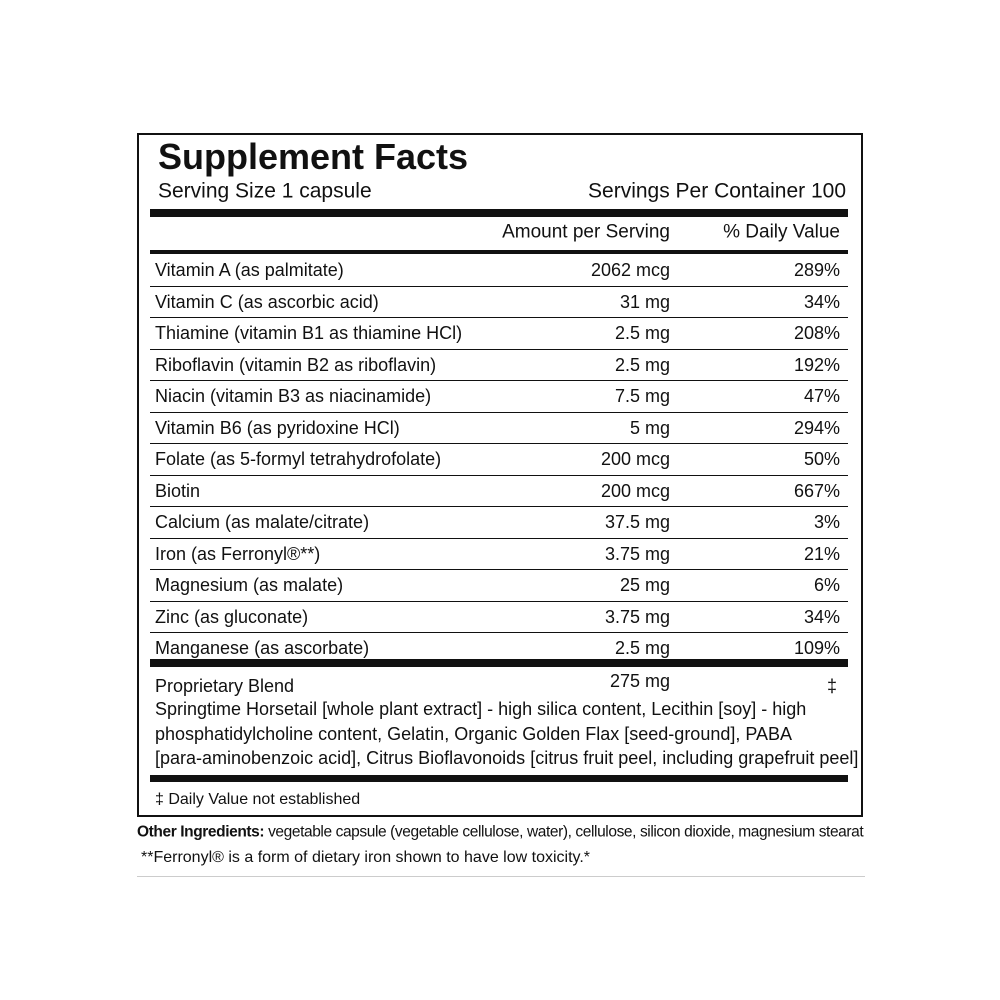 The height and width of the screenshot is (1000, 1000). I want to click on amount: 31 mg, so click(644, 301).